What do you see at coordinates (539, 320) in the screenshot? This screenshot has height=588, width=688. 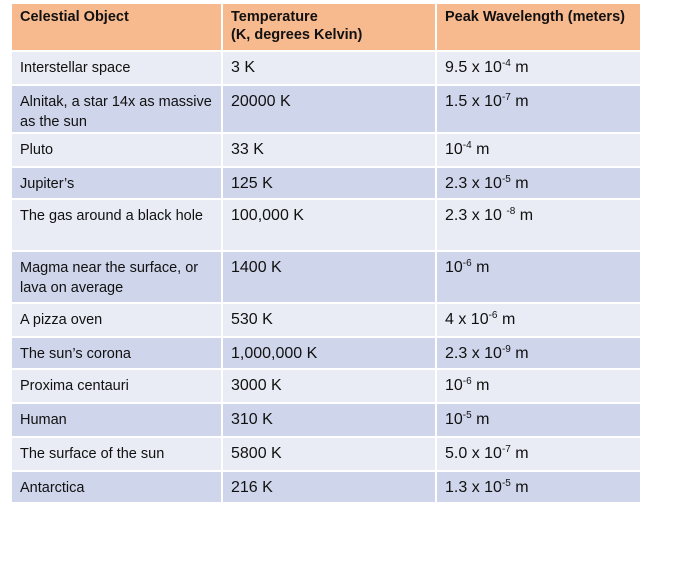 I see `wavelength-cell: 4 x 10-6 m` at bounding box center [539, 320].